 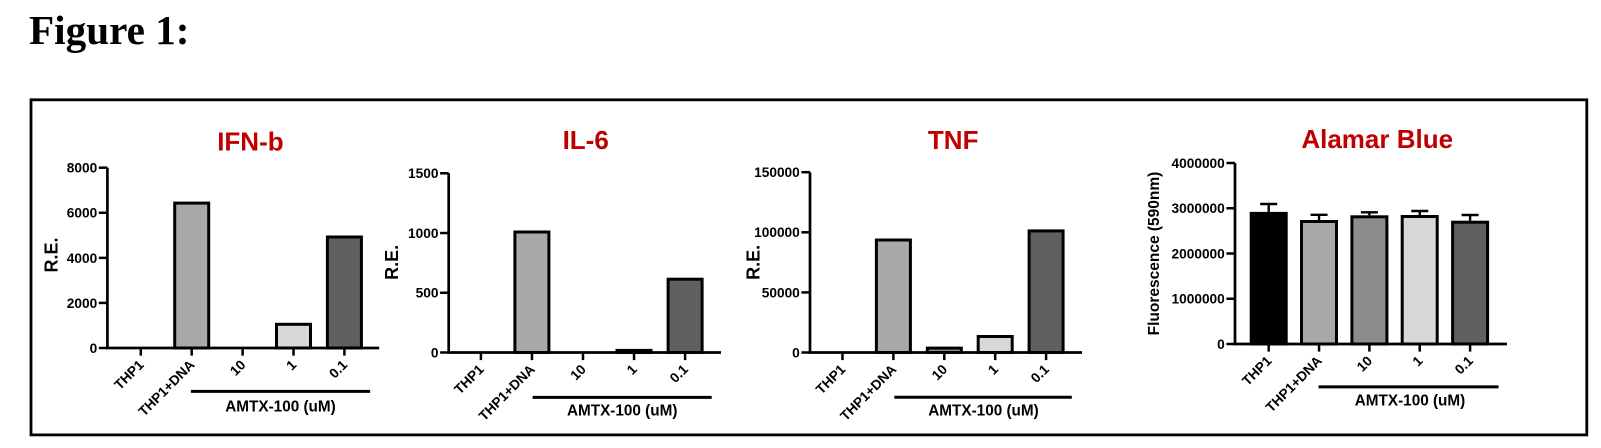 I want to click on svg-text: 1500, so click(x=423, y=173).